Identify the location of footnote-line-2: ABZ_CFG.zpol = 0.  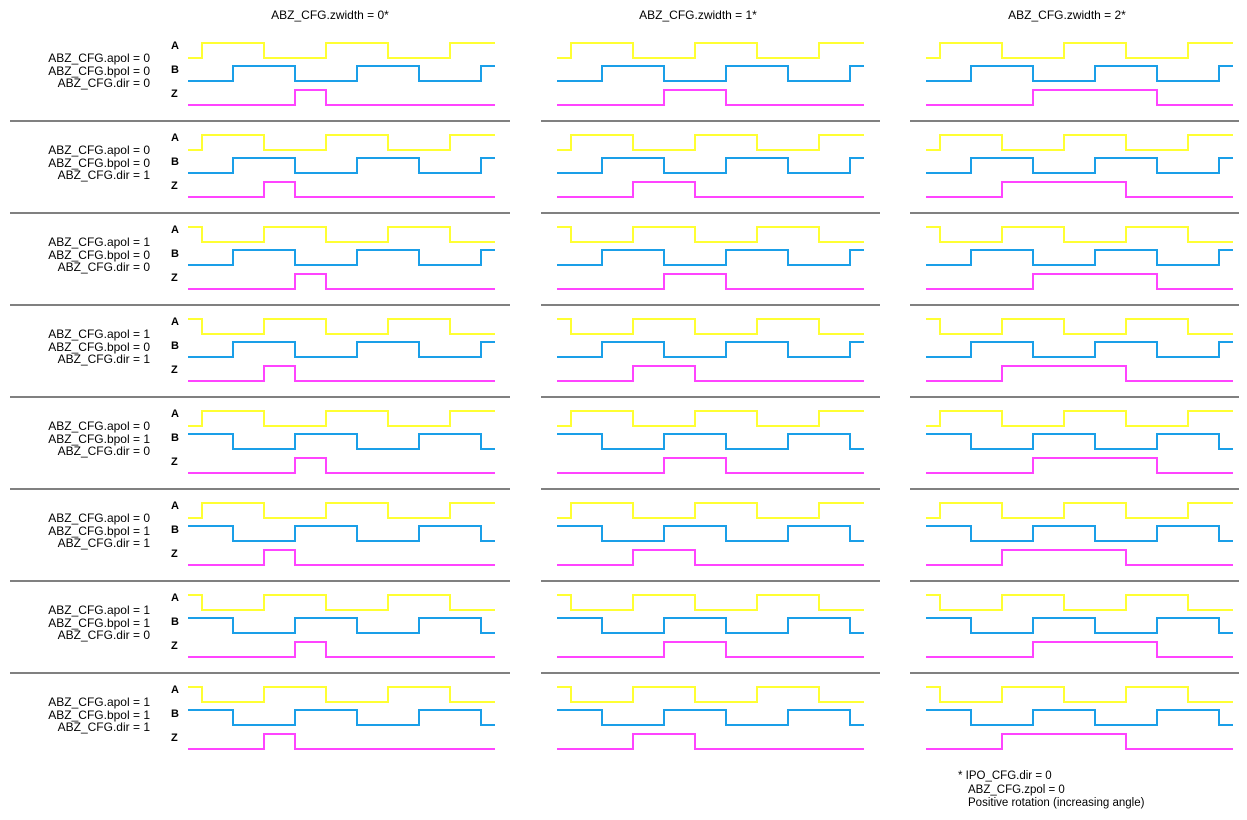
(1016, 789).